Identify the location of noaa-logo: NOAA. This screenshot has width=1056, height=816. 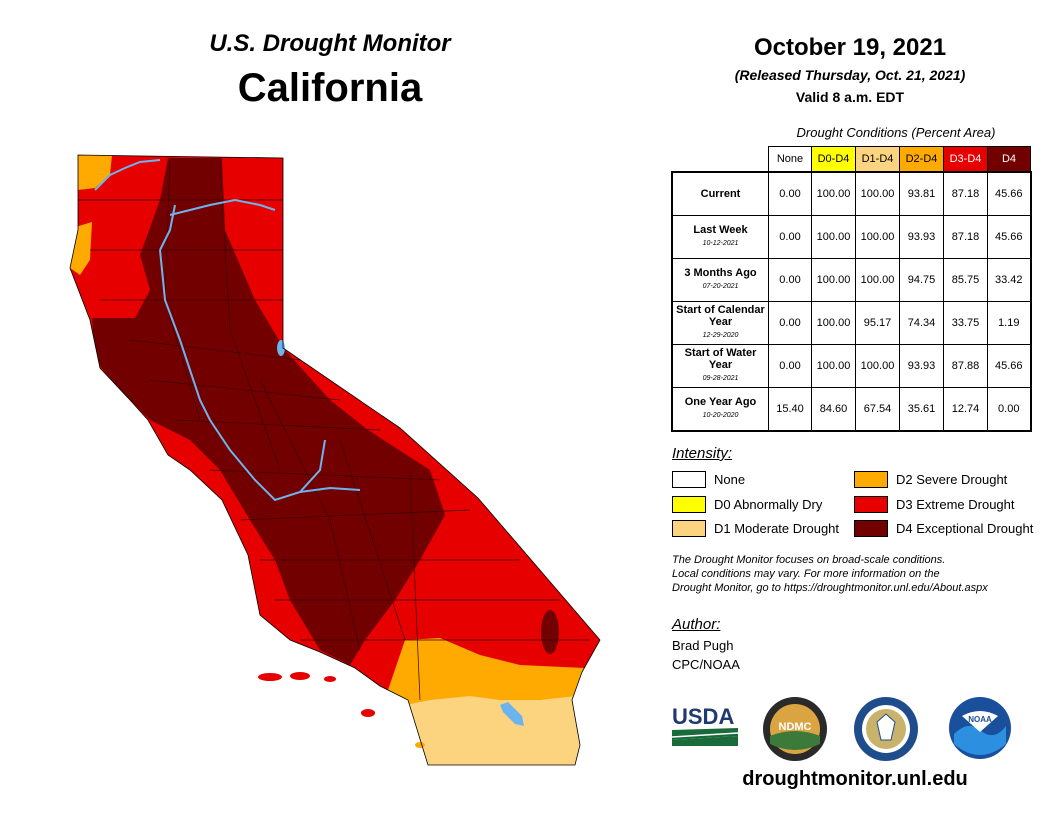
(980, 728).